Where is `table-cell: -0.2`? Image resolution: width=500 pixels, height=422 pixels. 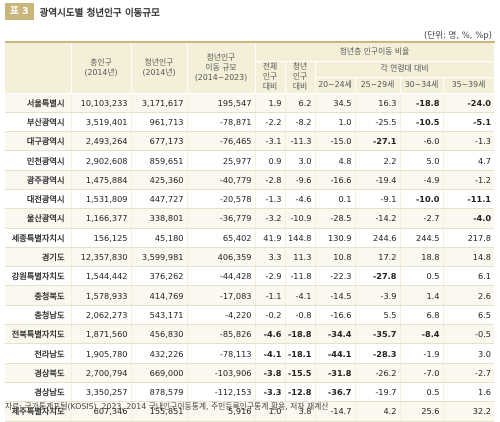 table-cell: -0.2 is located at coordinates (269, 315).